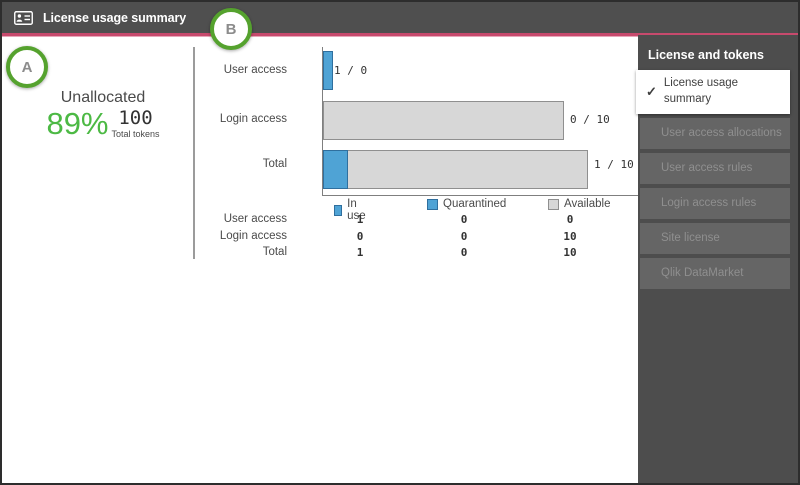 The image size is (800, 485). I want to click on legend-label: Quarantined, so click(475, 204).